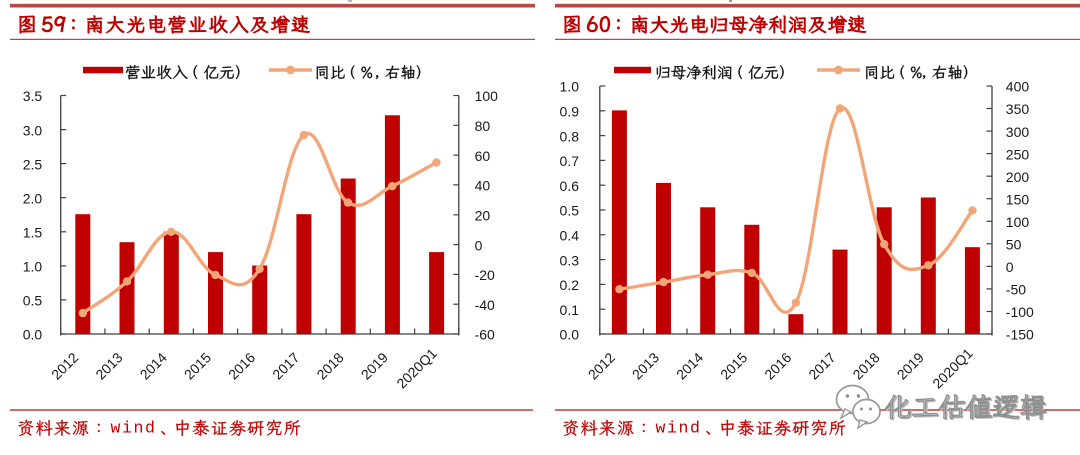  I want to click on svg-text: 0.8, so click(570, 136).